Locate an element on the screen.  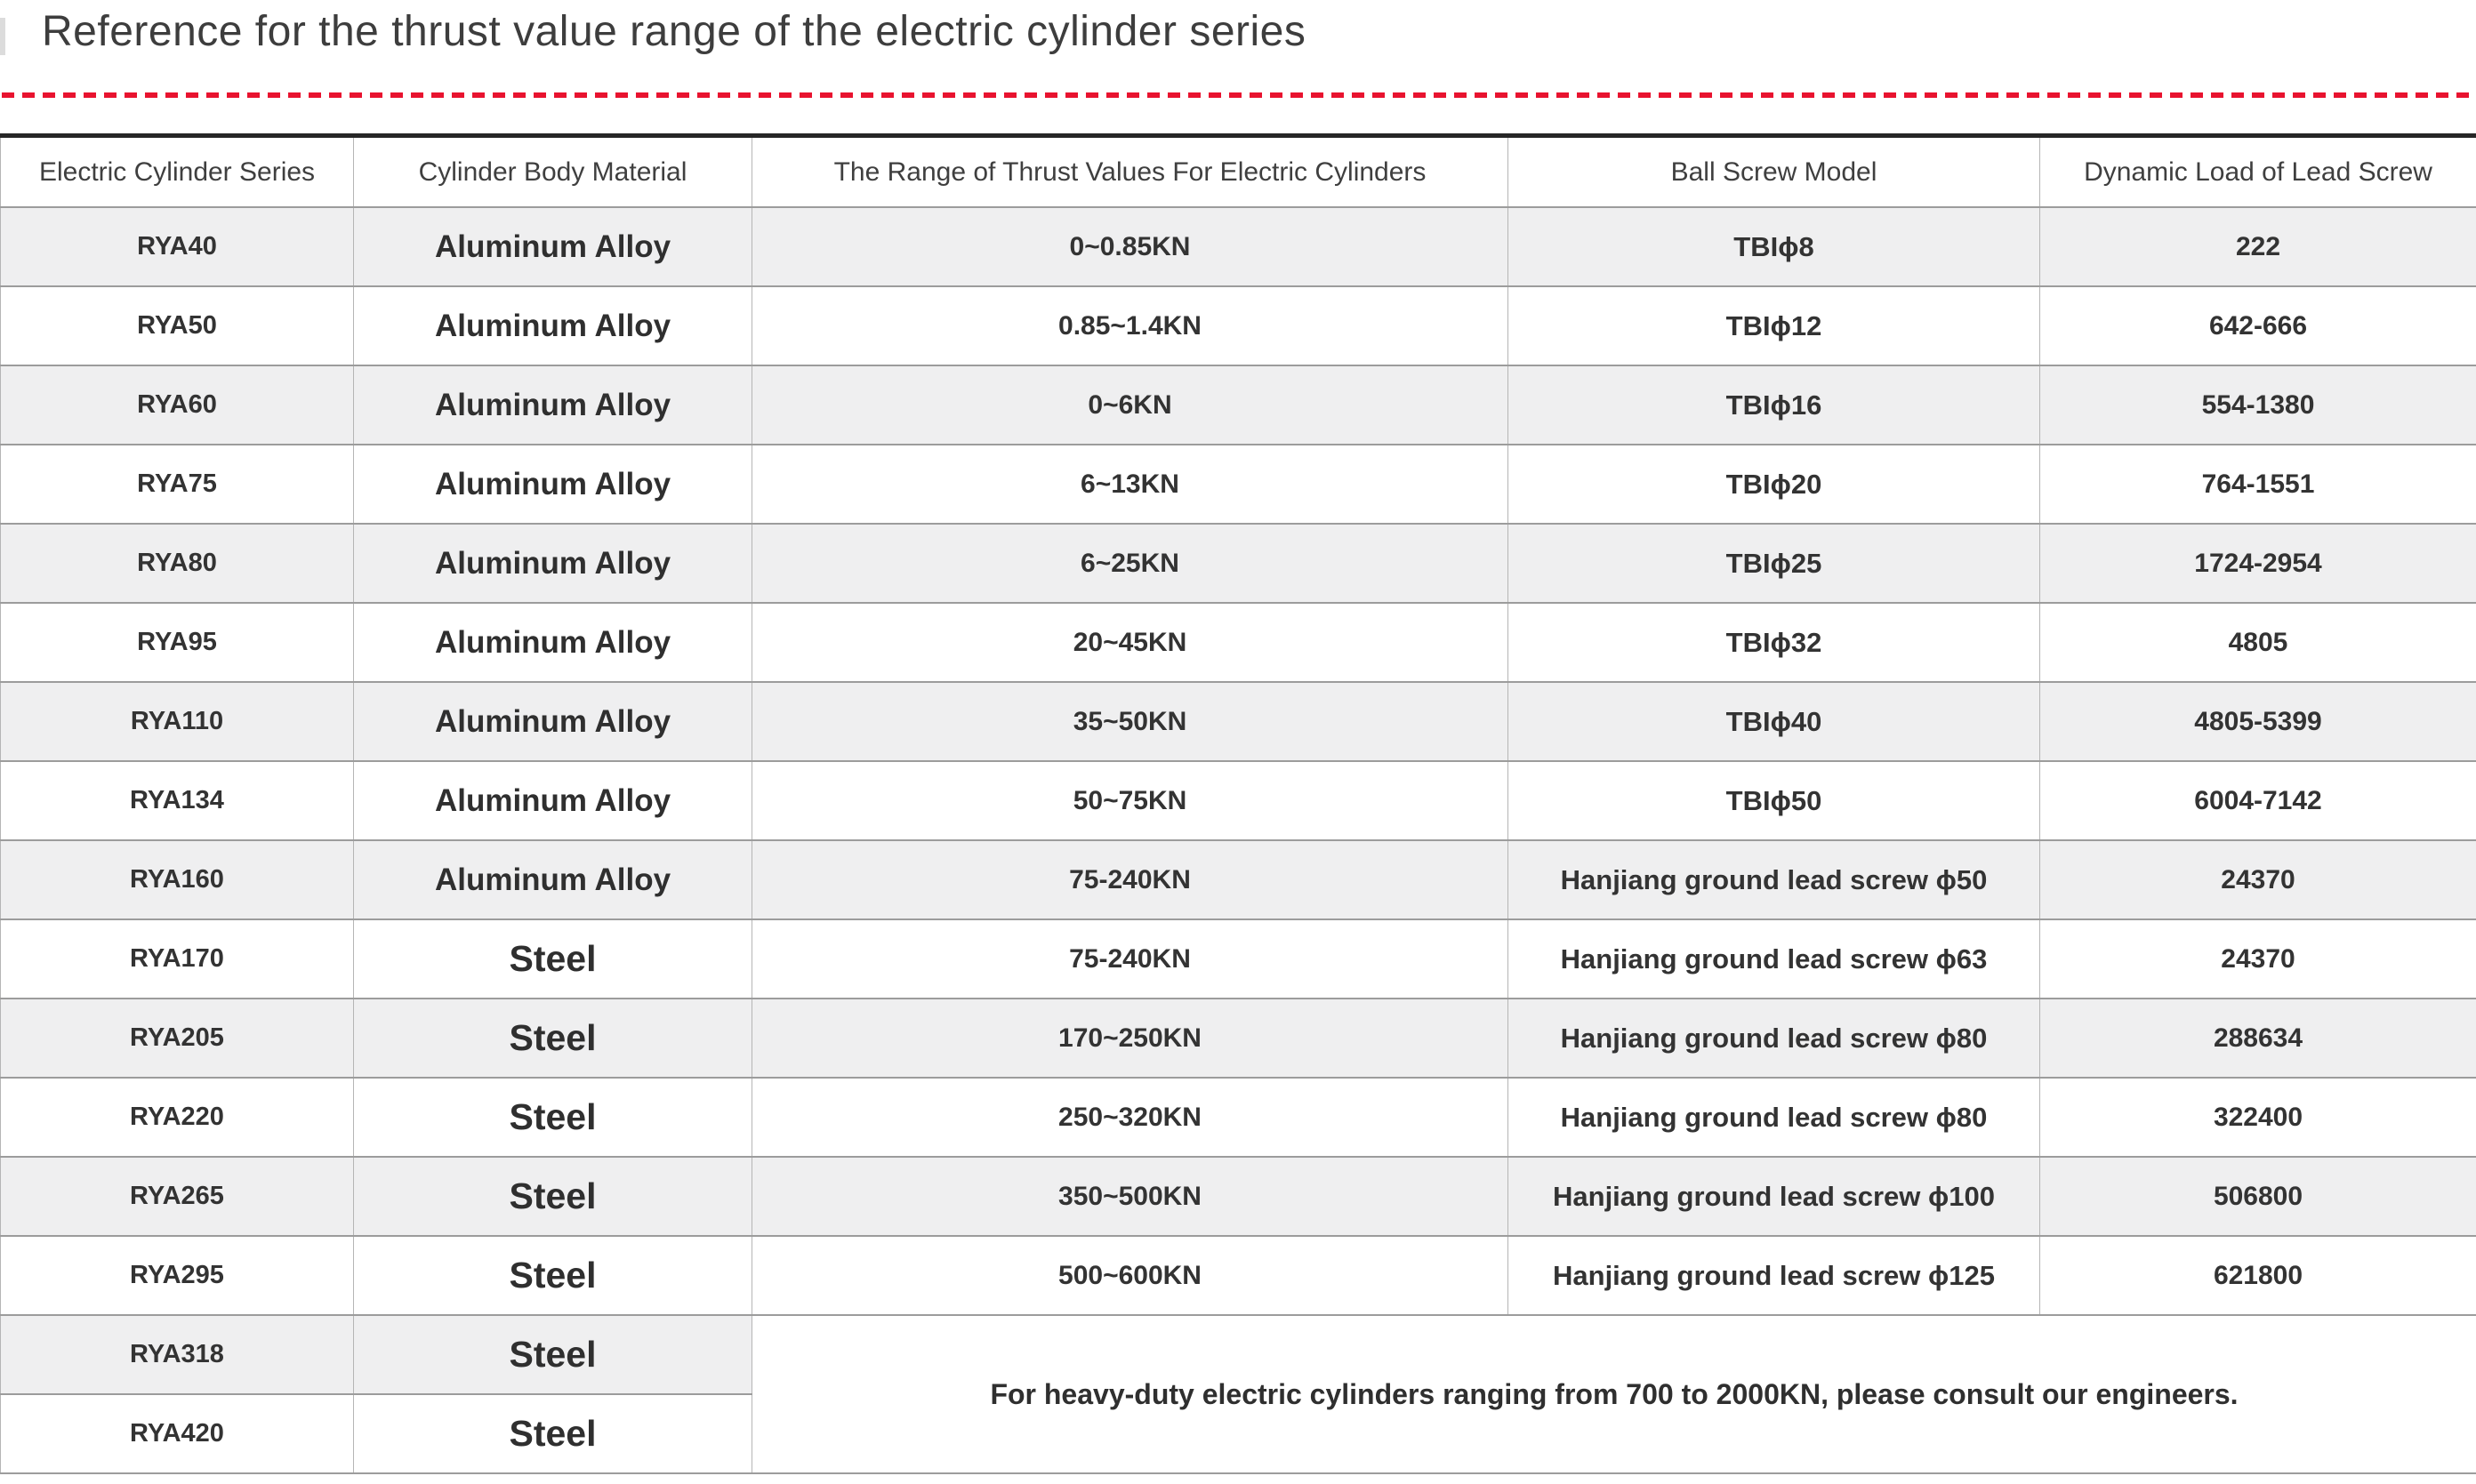
cell-series: RYA110 is located at coordinates (177, 721).